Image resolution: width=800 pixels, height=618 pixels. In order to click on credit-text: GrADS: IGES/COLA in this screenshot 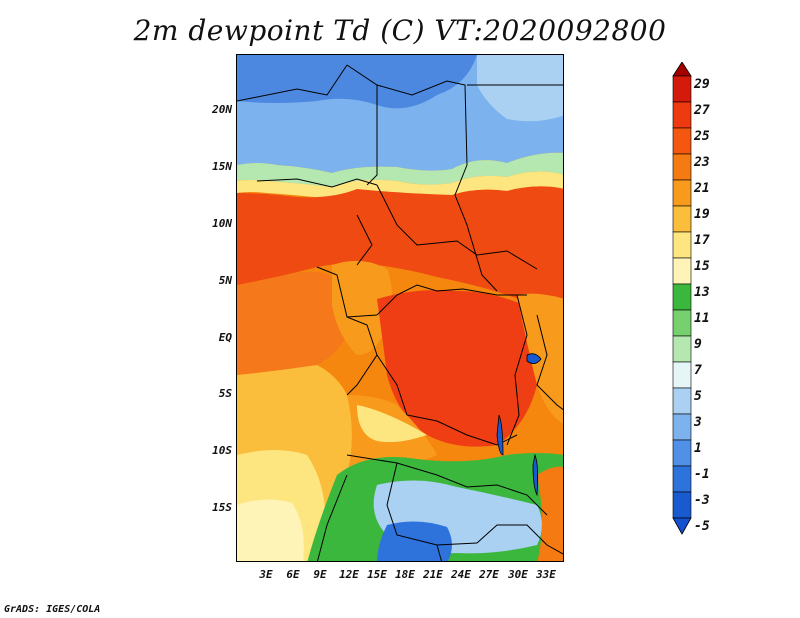, I will do `click(52, 609)`.